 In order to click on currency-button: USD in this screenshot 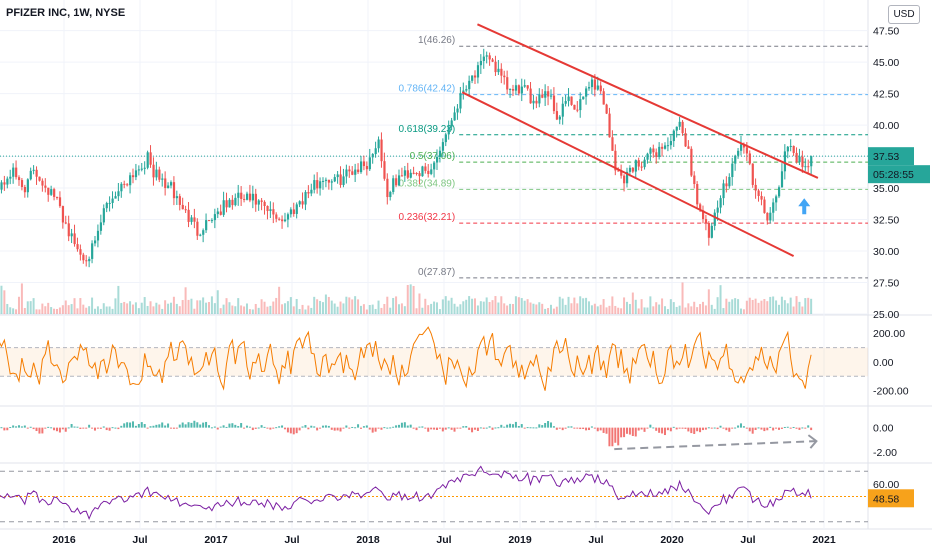, I will do `click(904, 14)`.